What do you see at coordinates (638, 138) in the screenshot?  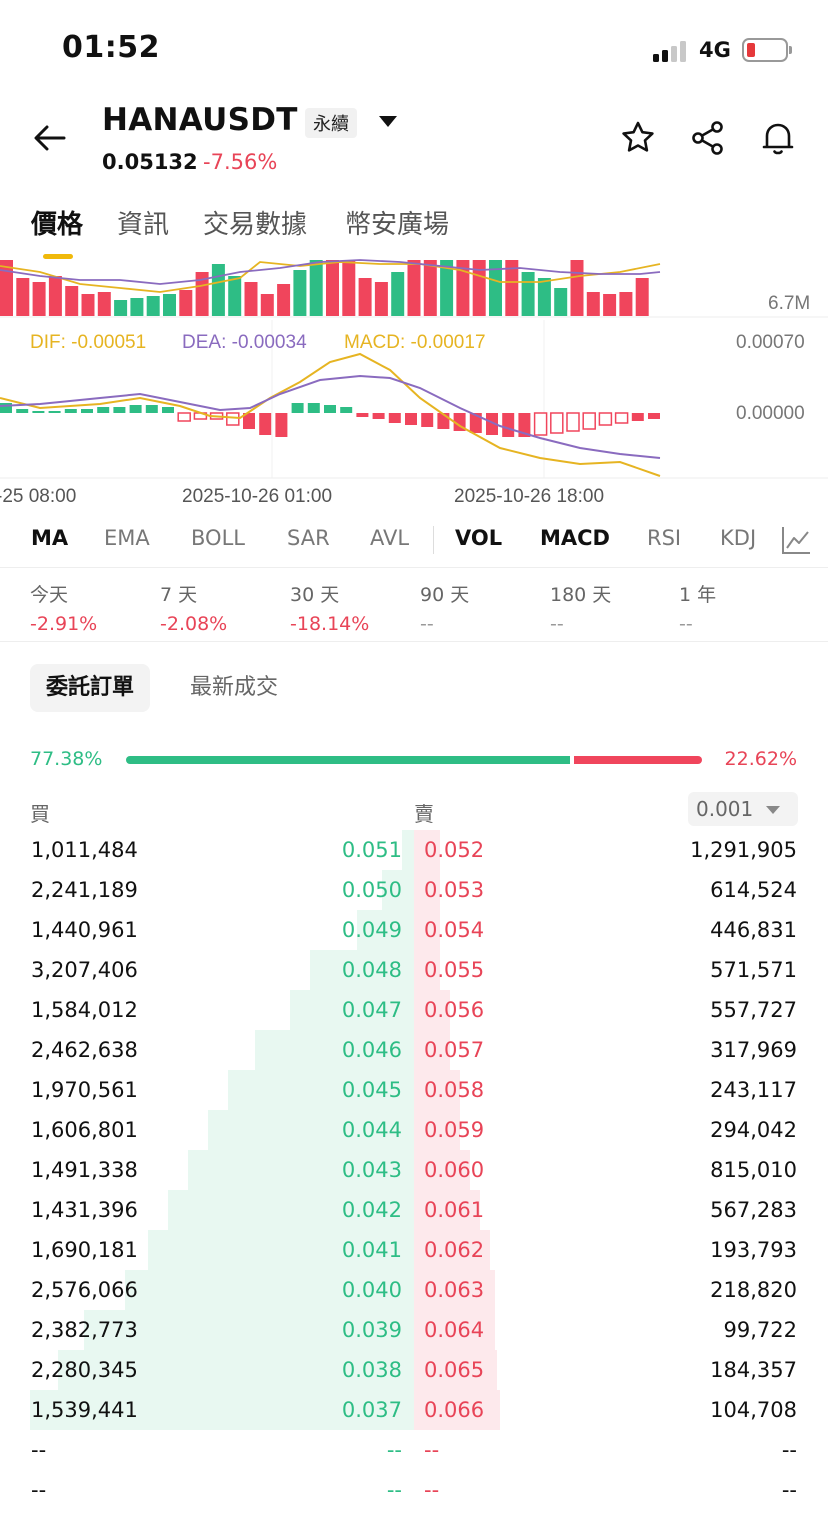 I see `star-icon` at bounding box center [638, 138].